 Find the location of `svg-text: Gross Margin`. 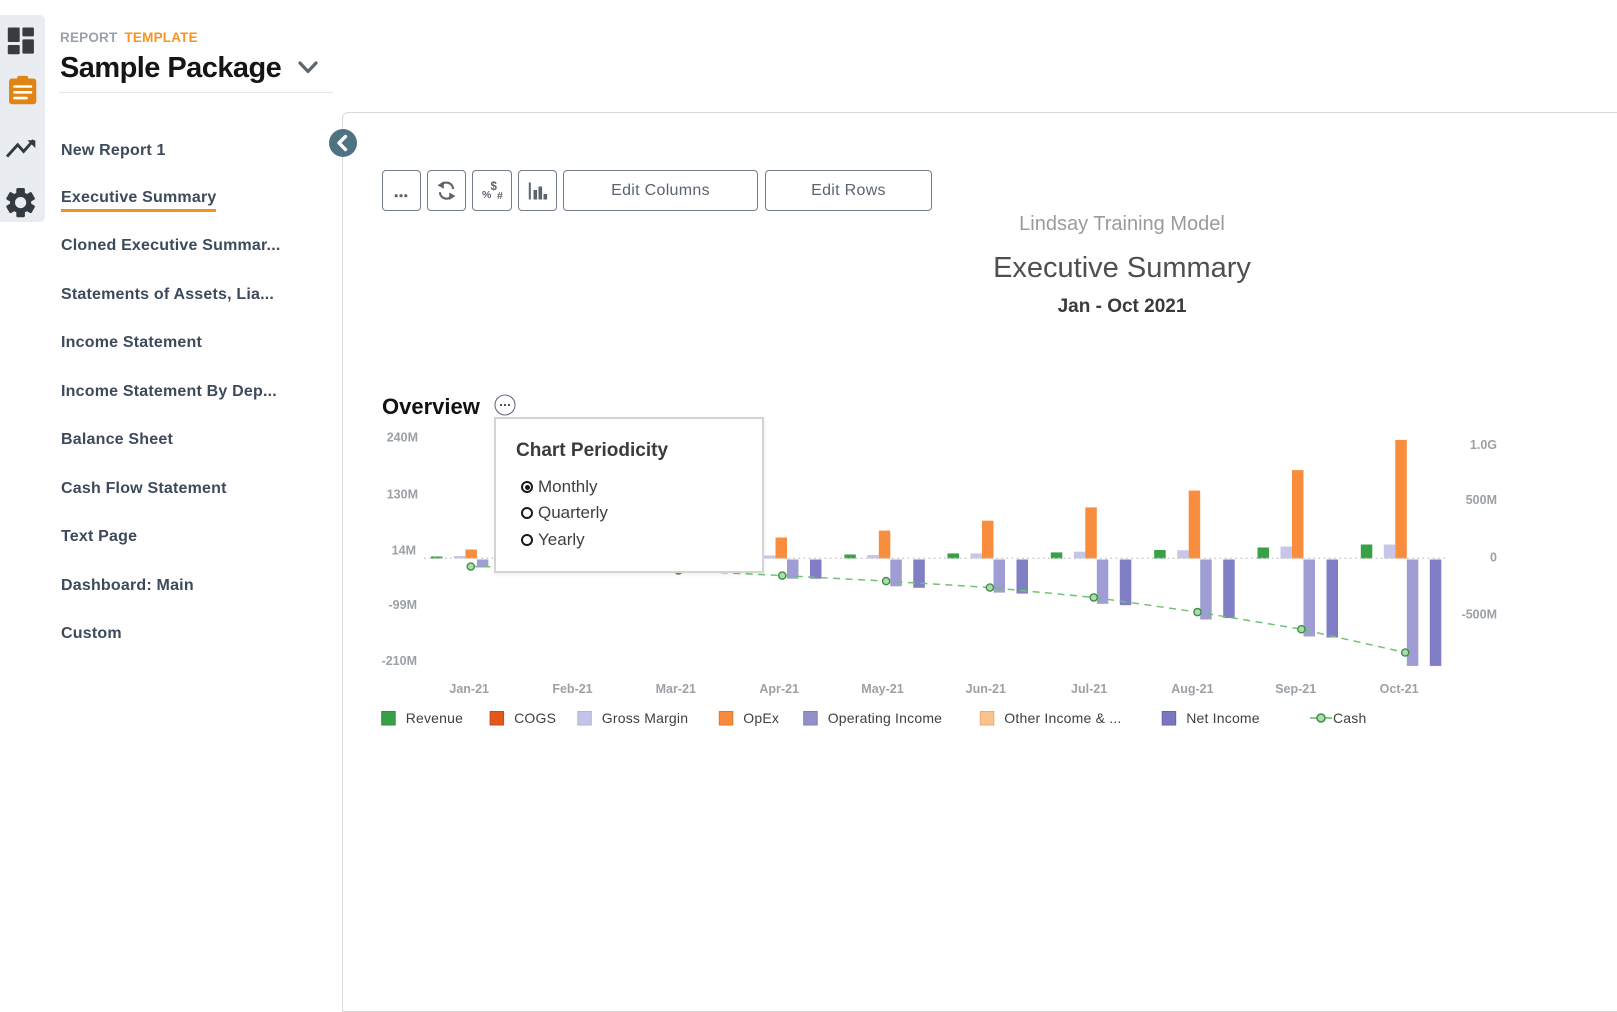

svg-text: Gross Margin is located at coordinates (645, 718).